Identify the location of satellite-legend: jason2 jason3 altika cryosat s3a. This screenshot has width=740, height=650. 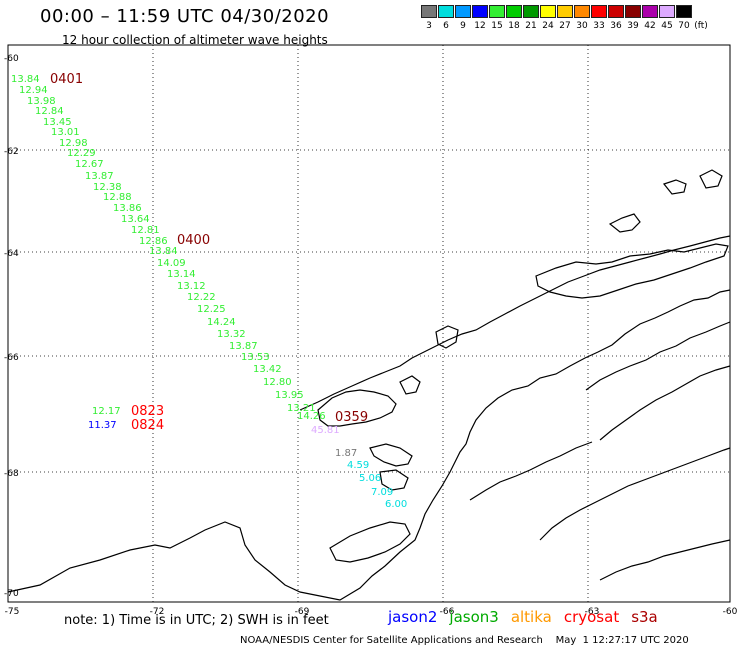
(529, 617).